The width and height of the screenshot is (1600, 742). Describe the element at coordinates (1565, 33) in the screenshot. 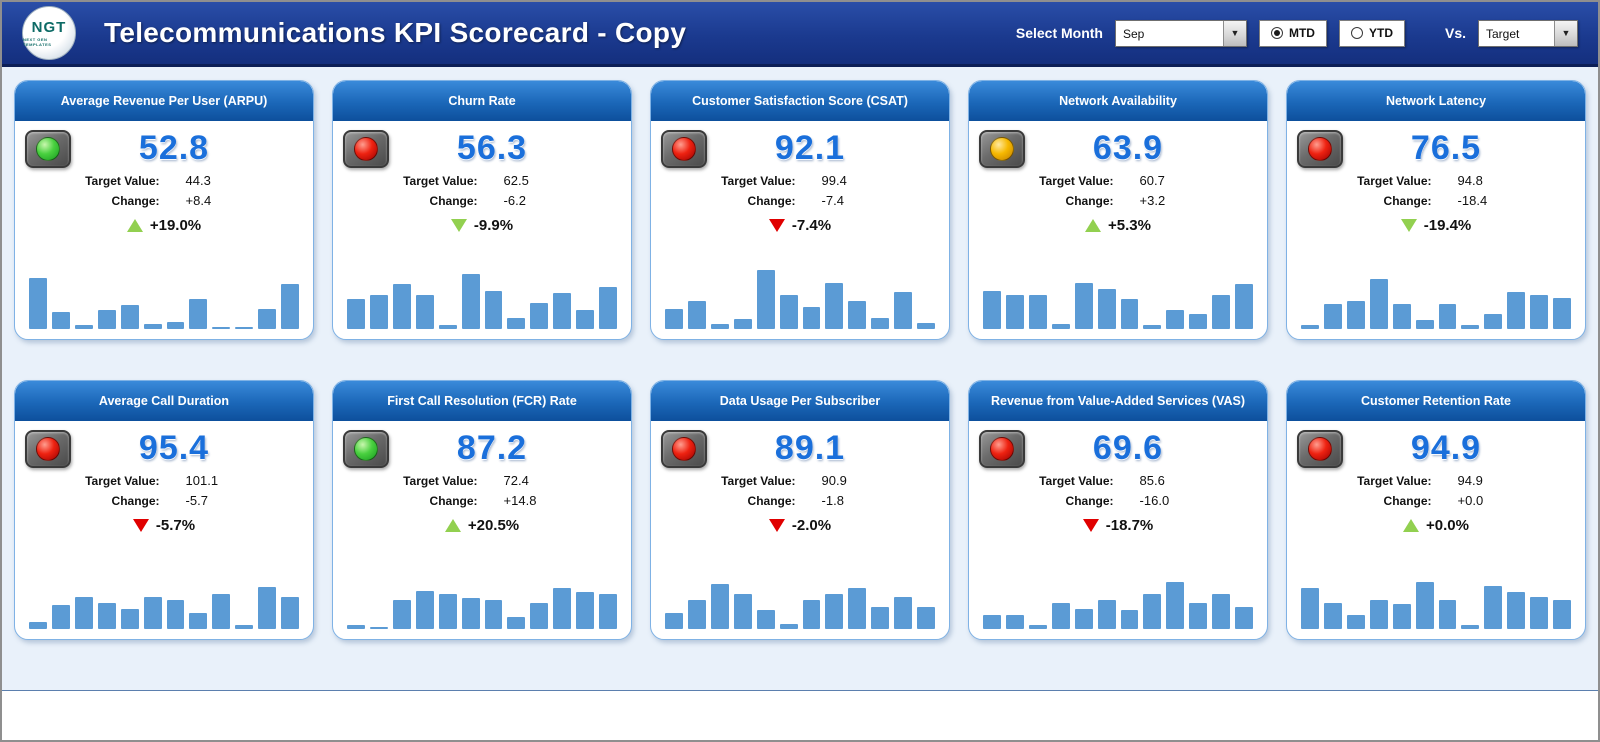

I see `vs-dropdown-arrow-icon: ▼` at that location.